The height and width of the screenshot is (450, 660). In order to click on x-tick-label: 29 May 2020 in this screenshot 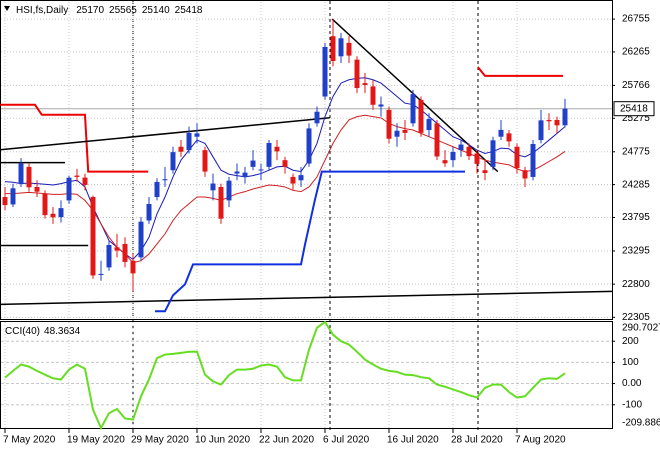, I will do `click(160, 440)`.